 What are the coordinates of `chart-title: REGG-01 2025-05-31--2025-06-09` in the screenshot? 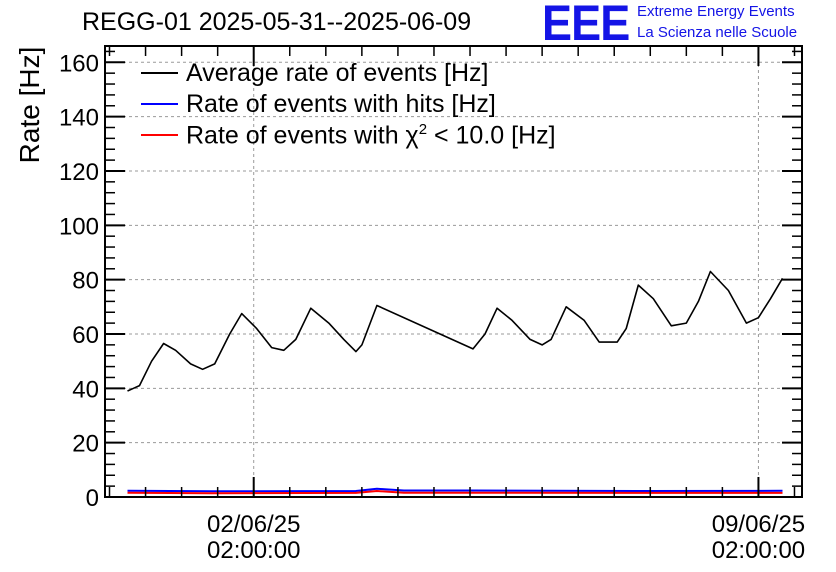 It's located at (277, 22).